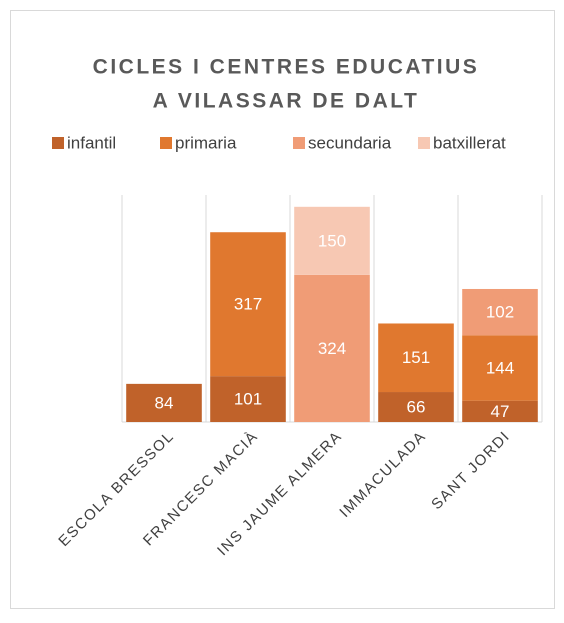 Image resolution: width=564 pixels, height=623 pixels. I want to click on data-label: 84, so click(164, 402).